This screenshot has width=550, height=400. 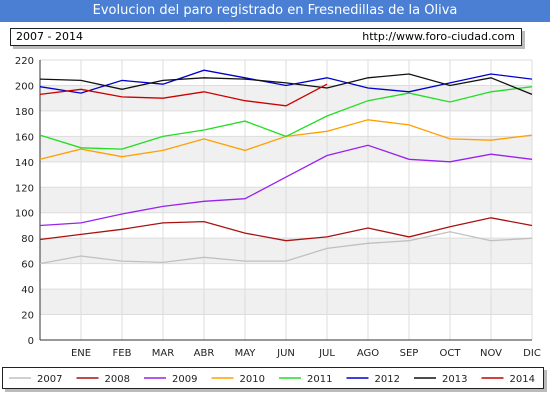 I want to click on y-tick-label: 120, so click(x=24, y=188).